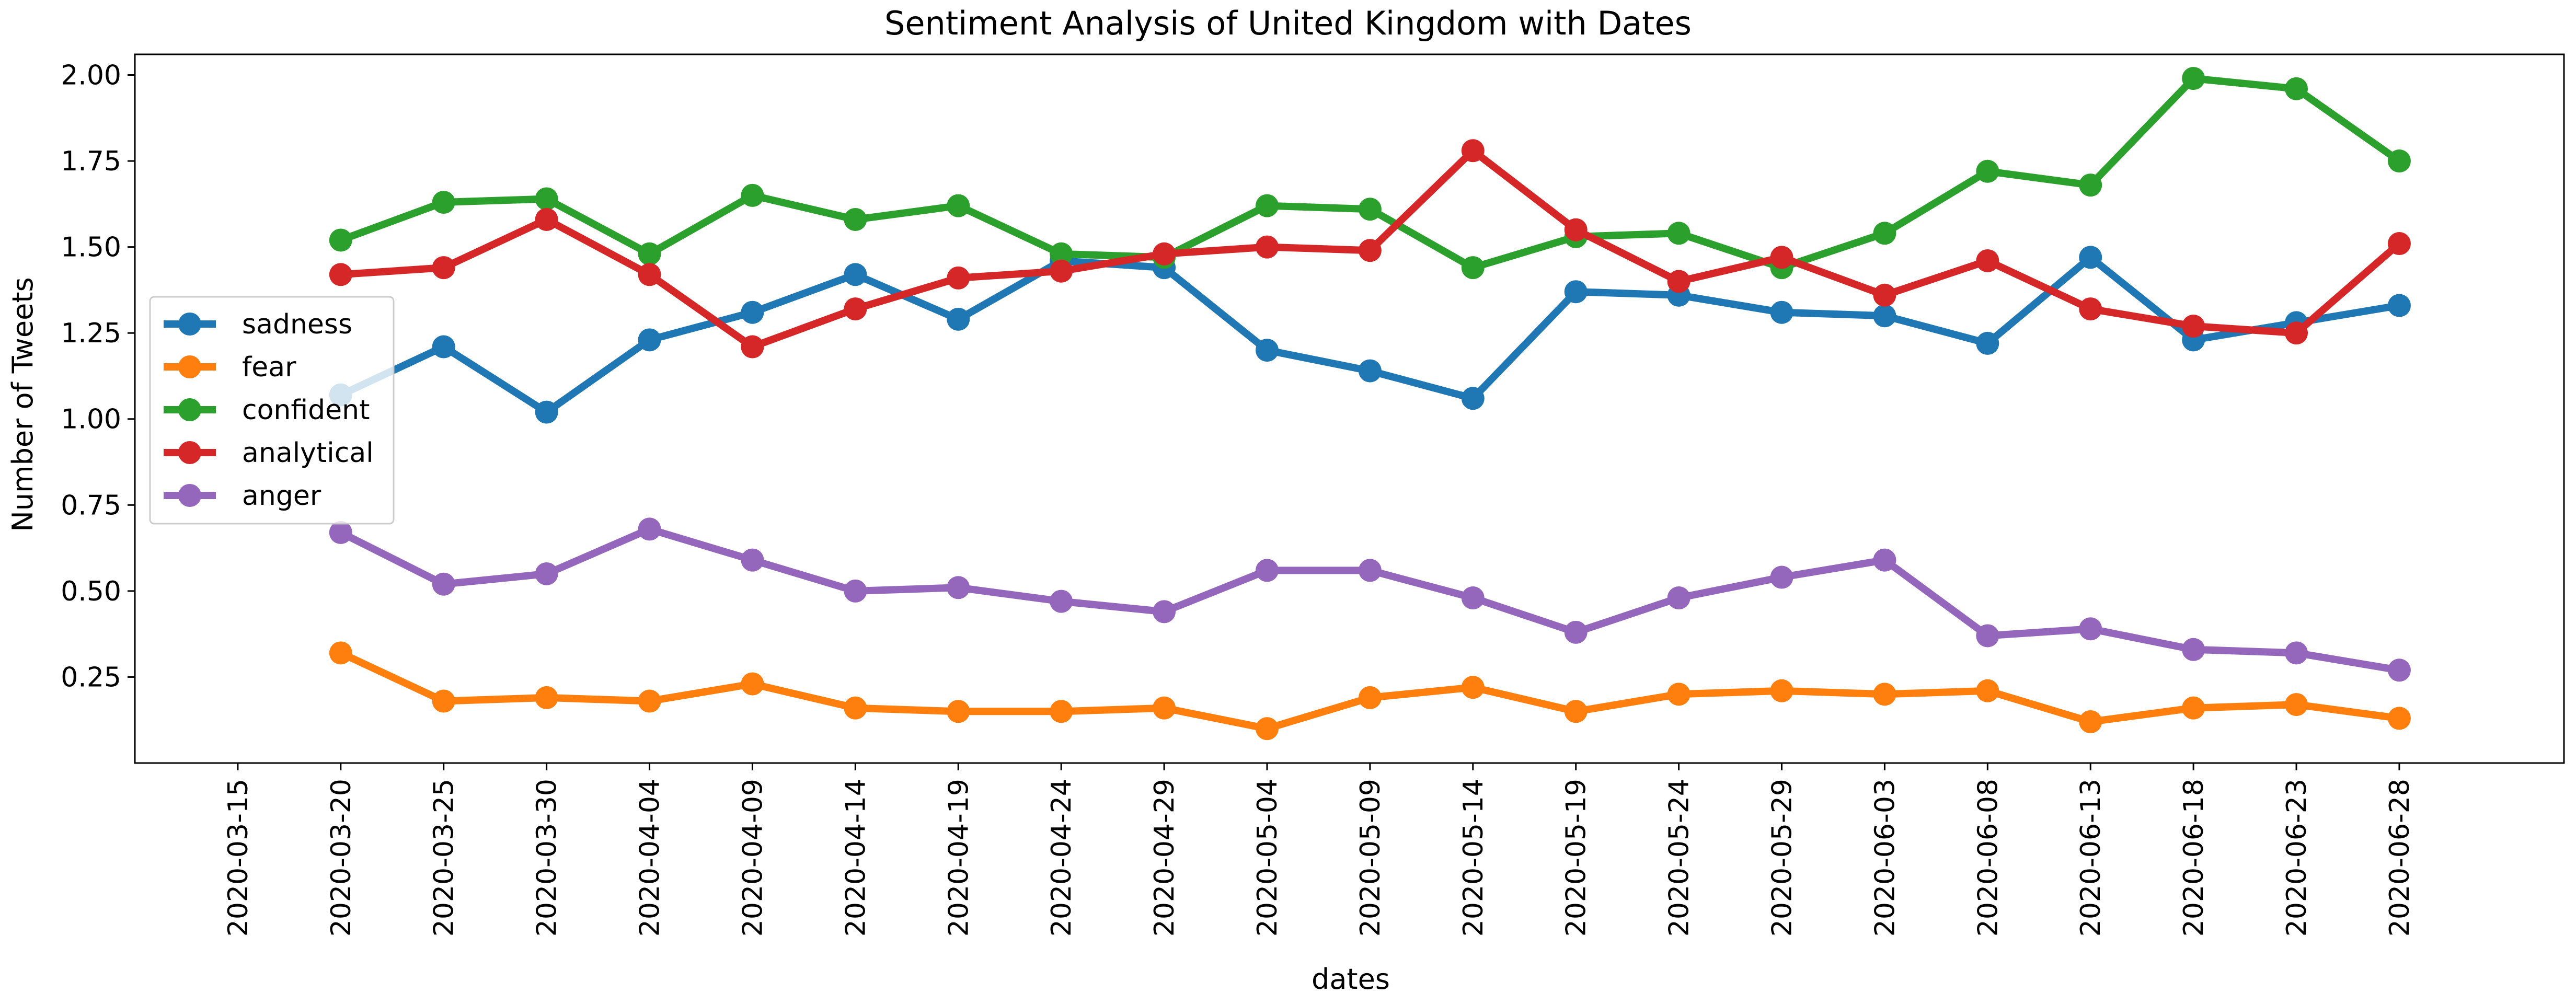  I want to click on x-tick-label: 2020-03-30, so click(547, 858).